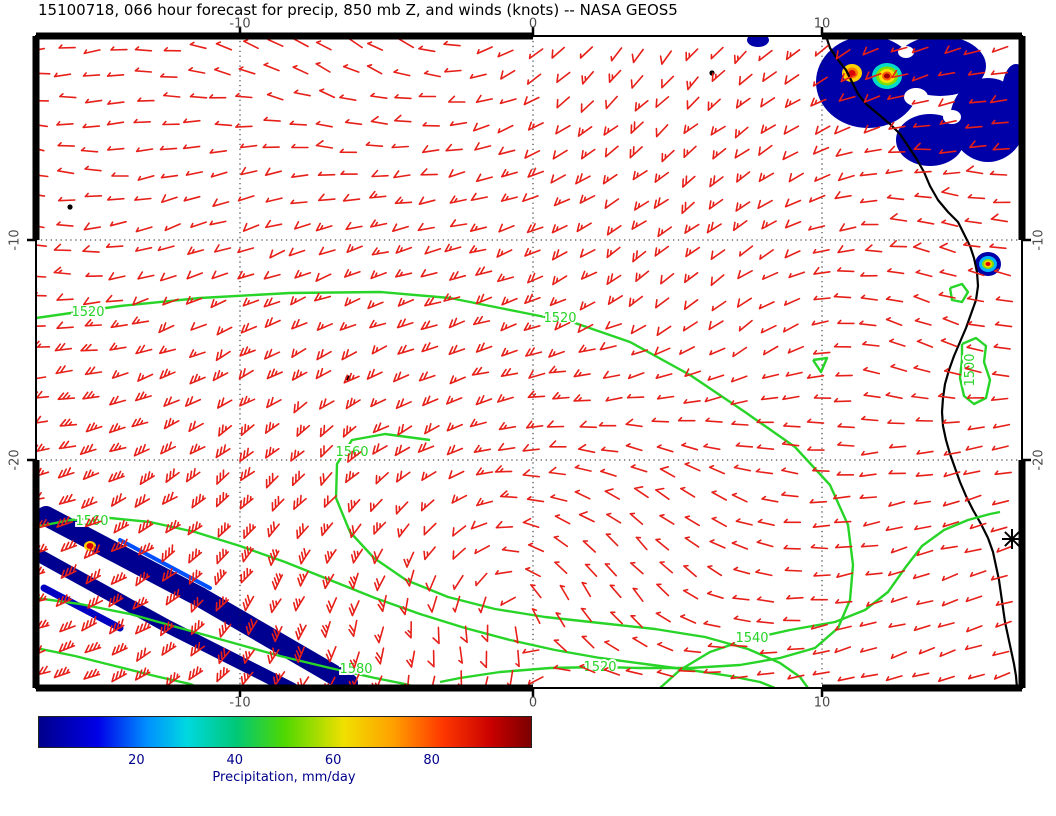 The image size is (1056, 816). Describe the element at coordinates (284, 777) in the screenshot. I see `colorbar-caption: Precipitation, mm/day` at that location.